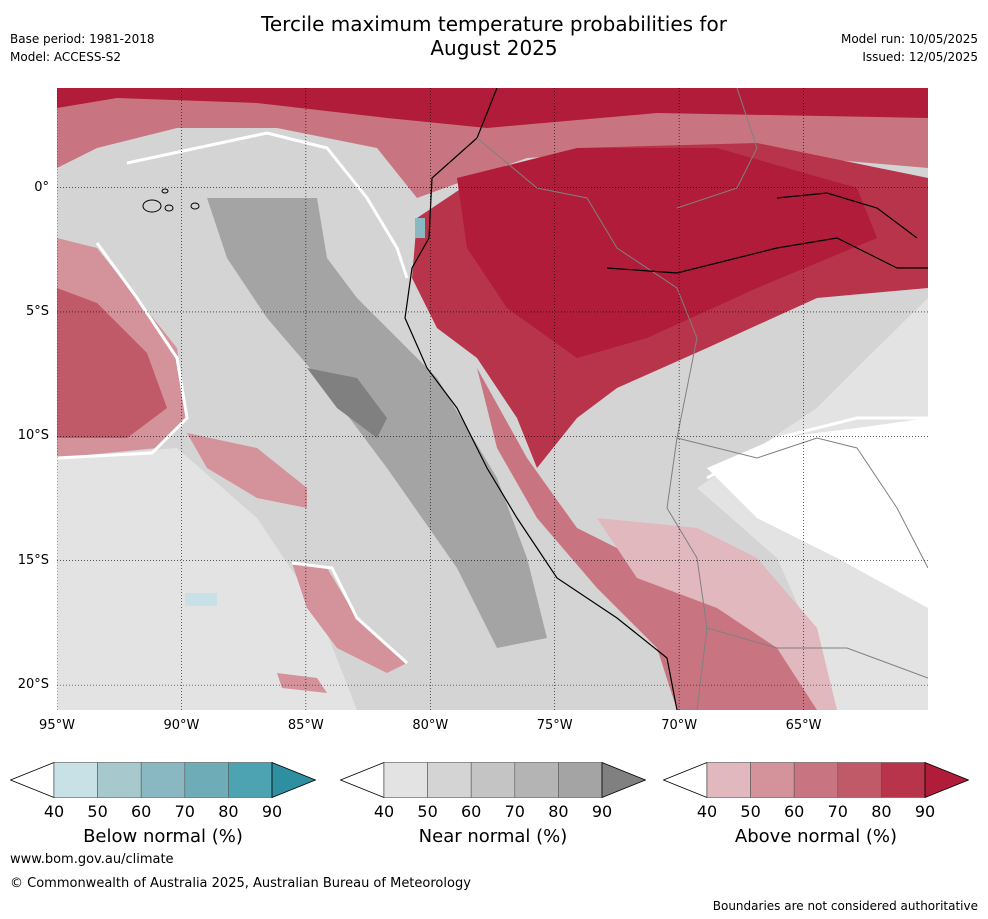  What do you see at coordinates (492, 143) in the screenshot?
I see `above-north-band` at bounding box center [492, 143].